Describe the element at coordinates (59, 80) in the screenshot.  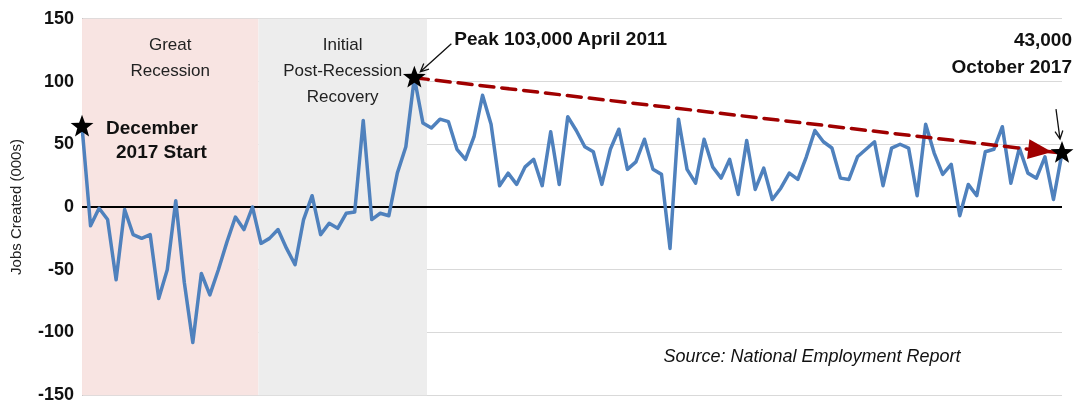
I see `y-tick-label: 100` at that location.